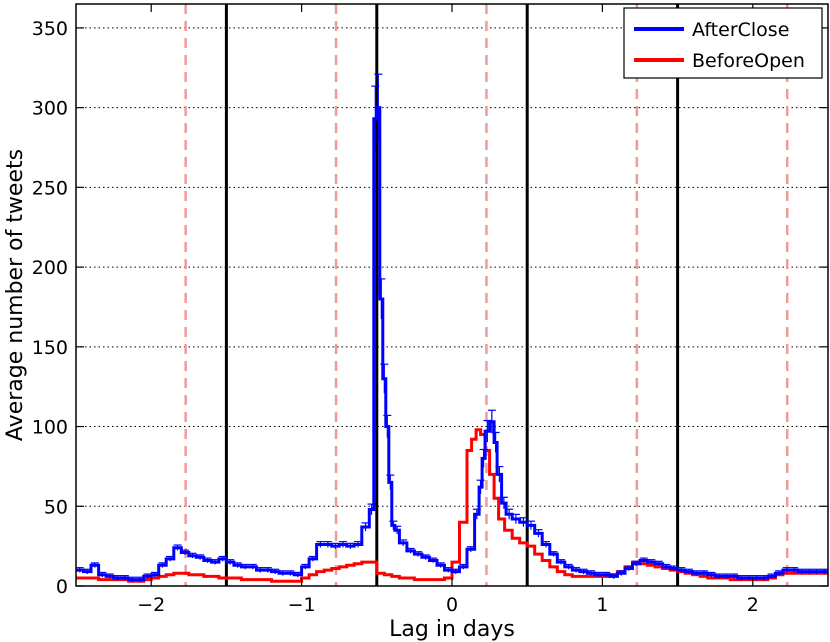 The width and height of the screenshot is (830, 642). Describe the element at coordinates (50, 188) in the screenshot. I see `y-tick-label: 250` at that location.